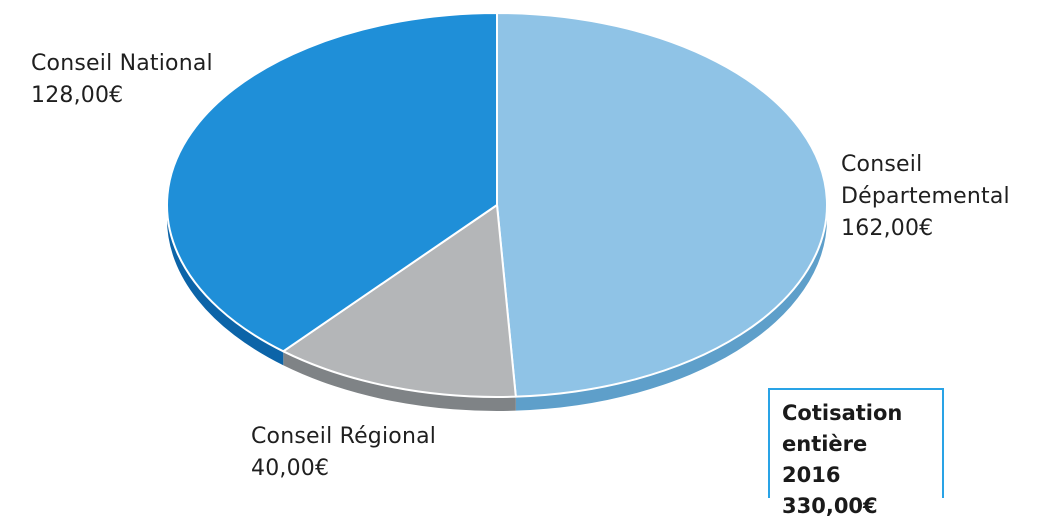 The width and height of the screenshot is (1037, 522). What do you see at coordinates (399, 301) in the screenshot?
I see `slice-conseil-regional` at bounding box center [399, 301].